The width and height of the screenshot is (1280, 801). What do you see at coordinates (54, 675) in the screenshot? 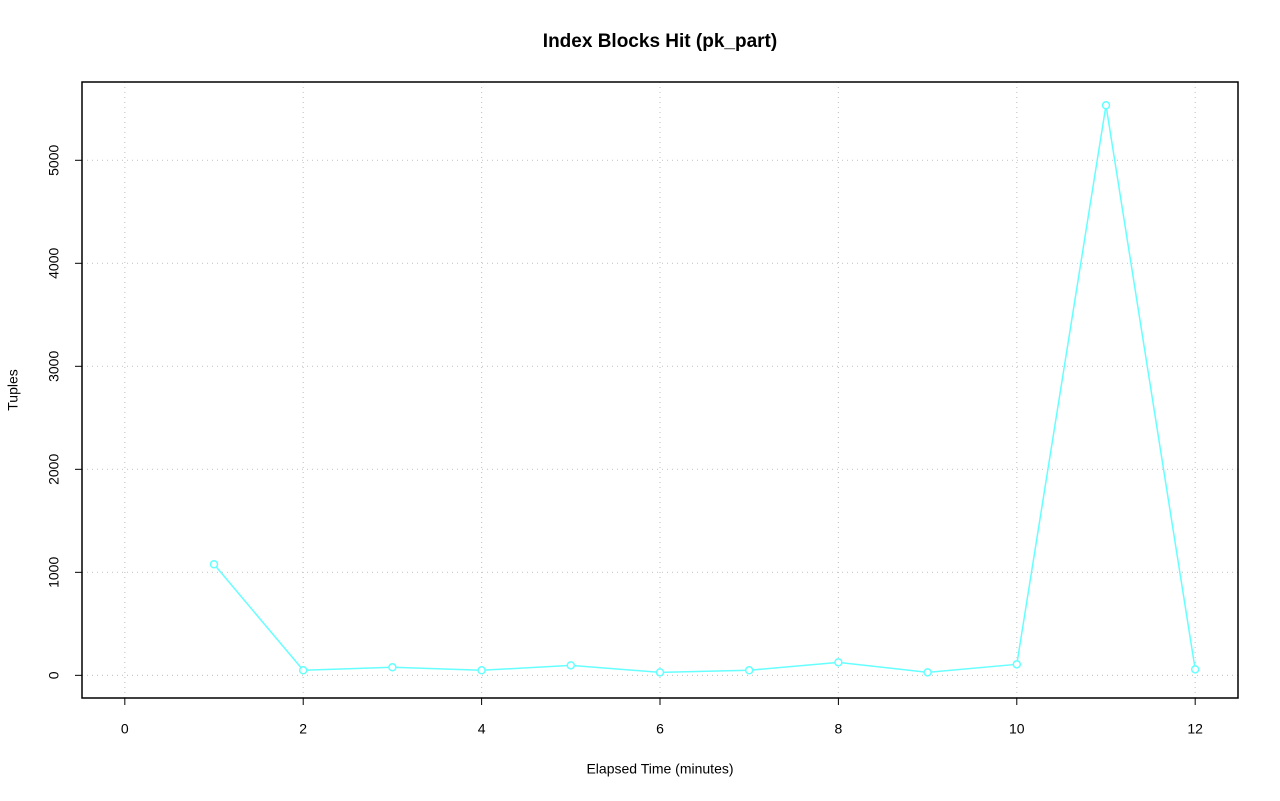
I see `y-tick-label: 0` at bounding box center [54, 675].